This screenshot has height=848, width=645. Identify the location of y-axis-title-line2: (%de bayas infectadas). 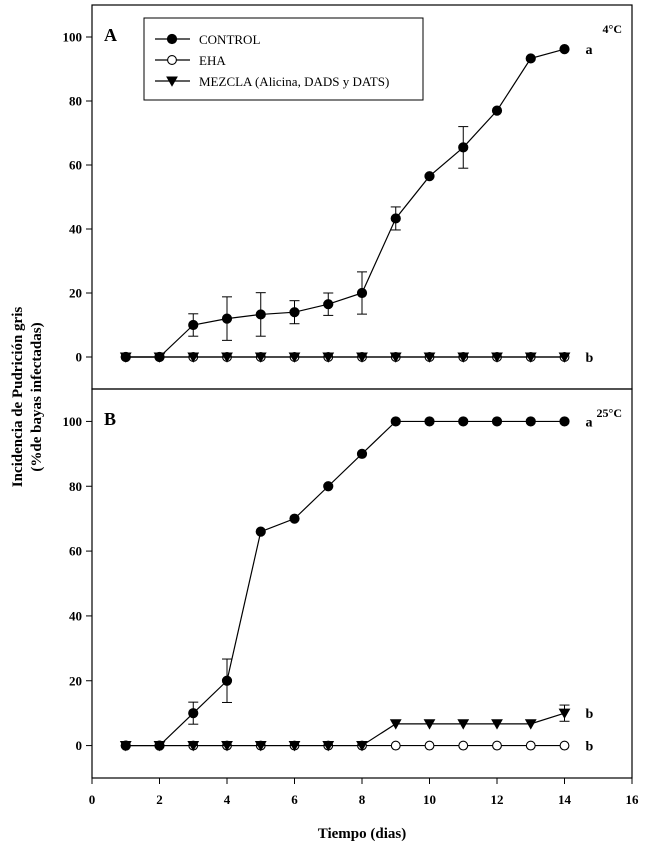
(37, 396).